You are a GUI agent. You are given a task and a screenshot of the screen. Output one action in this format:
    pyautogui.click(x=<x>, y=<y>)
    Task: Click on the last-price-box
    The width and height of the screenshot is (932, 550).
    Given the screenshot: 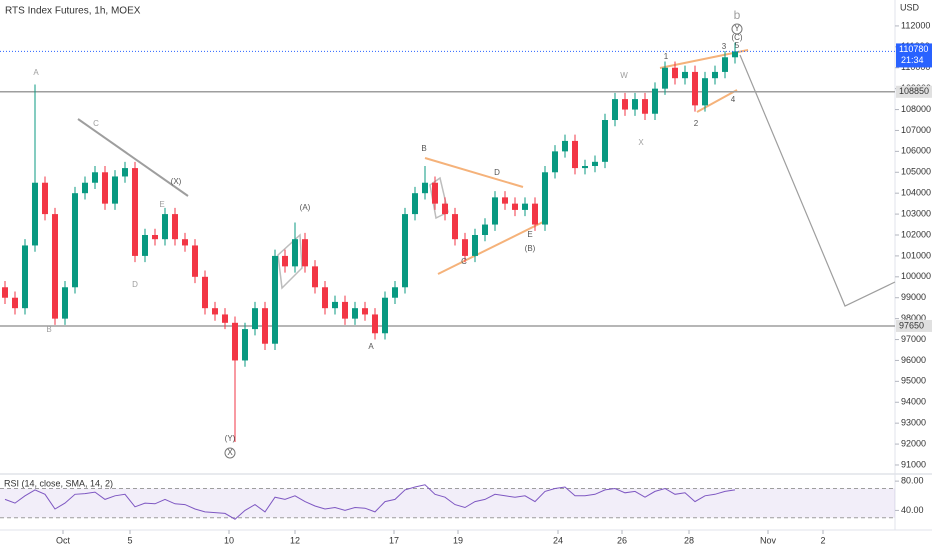 What is the action you would take?
    pyautogui.click(x=914, y=55)
    